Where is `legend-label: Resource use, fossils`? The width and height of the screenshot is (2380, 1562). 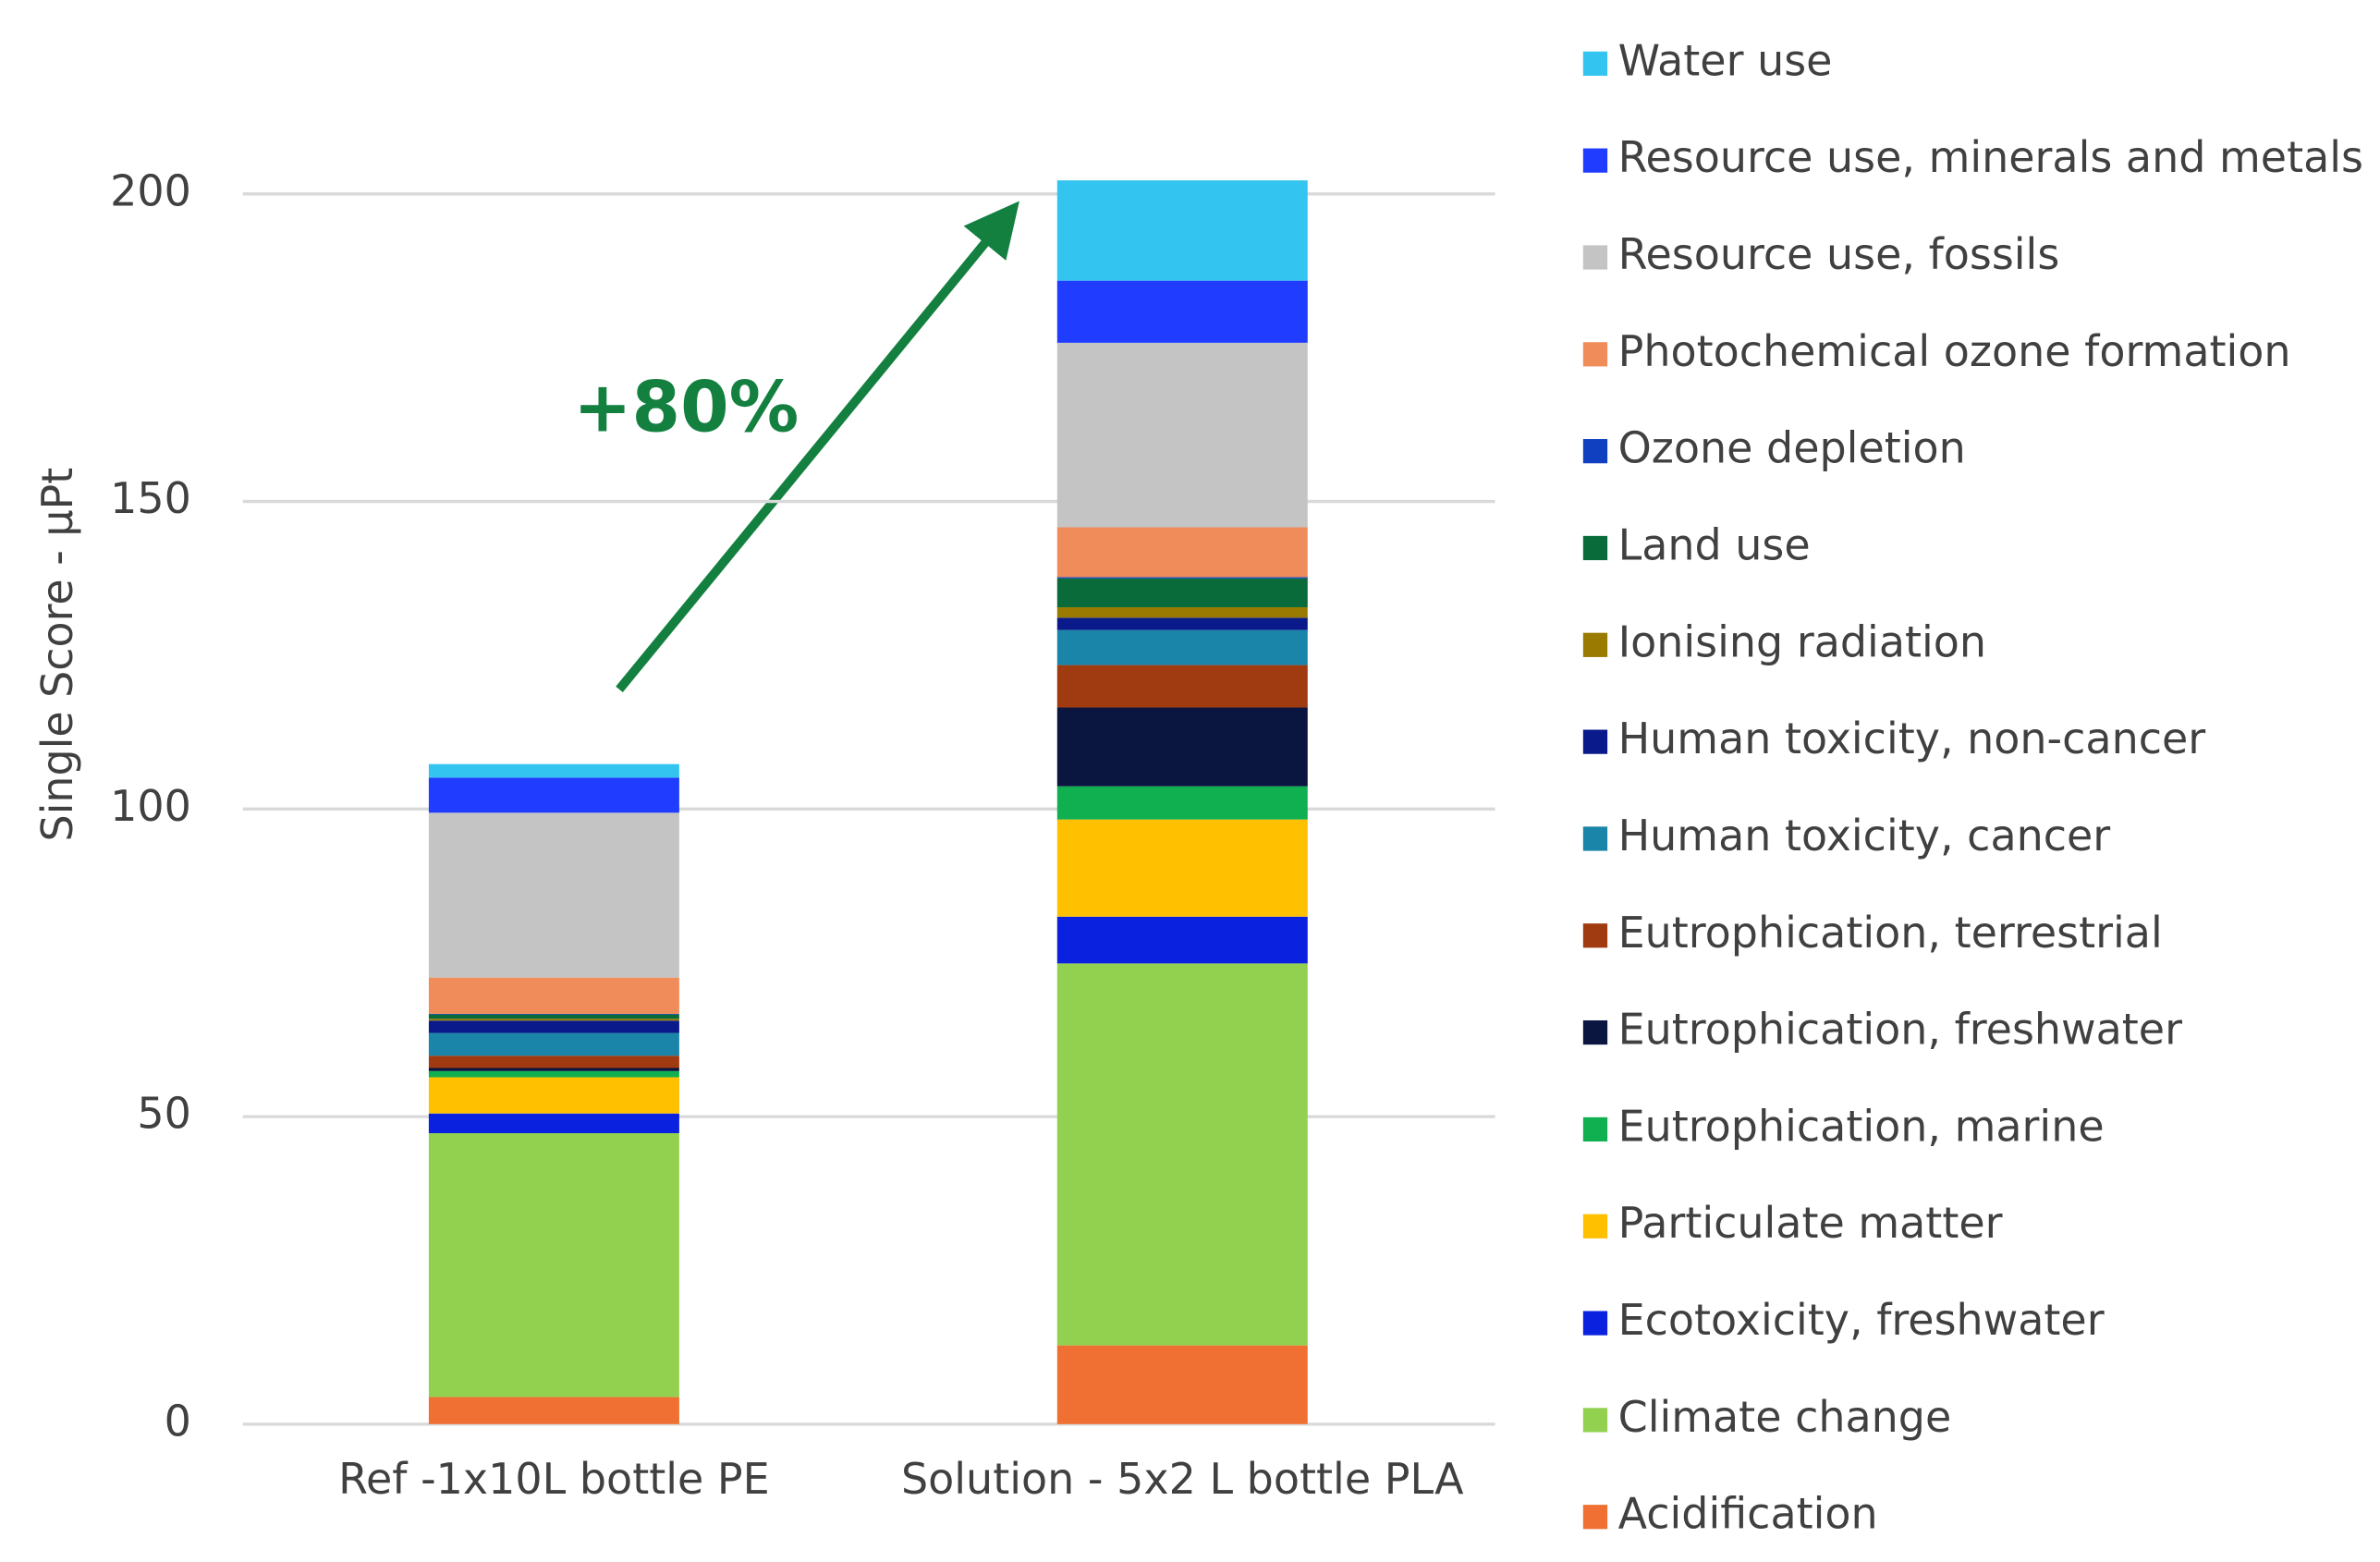 legend-label: Resource use, fossils is located at coordinates (1839, 254).